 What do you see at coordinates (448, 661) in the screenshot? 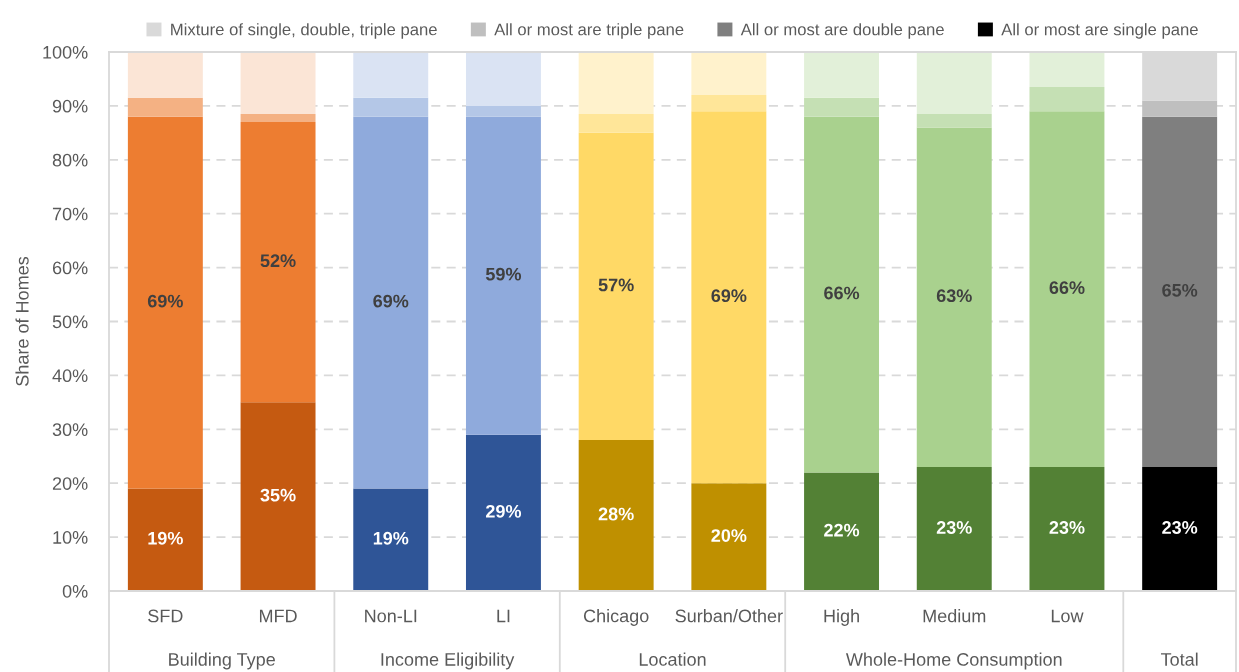
I see `text: Income Eligibility` at bounding box center [448, 661].